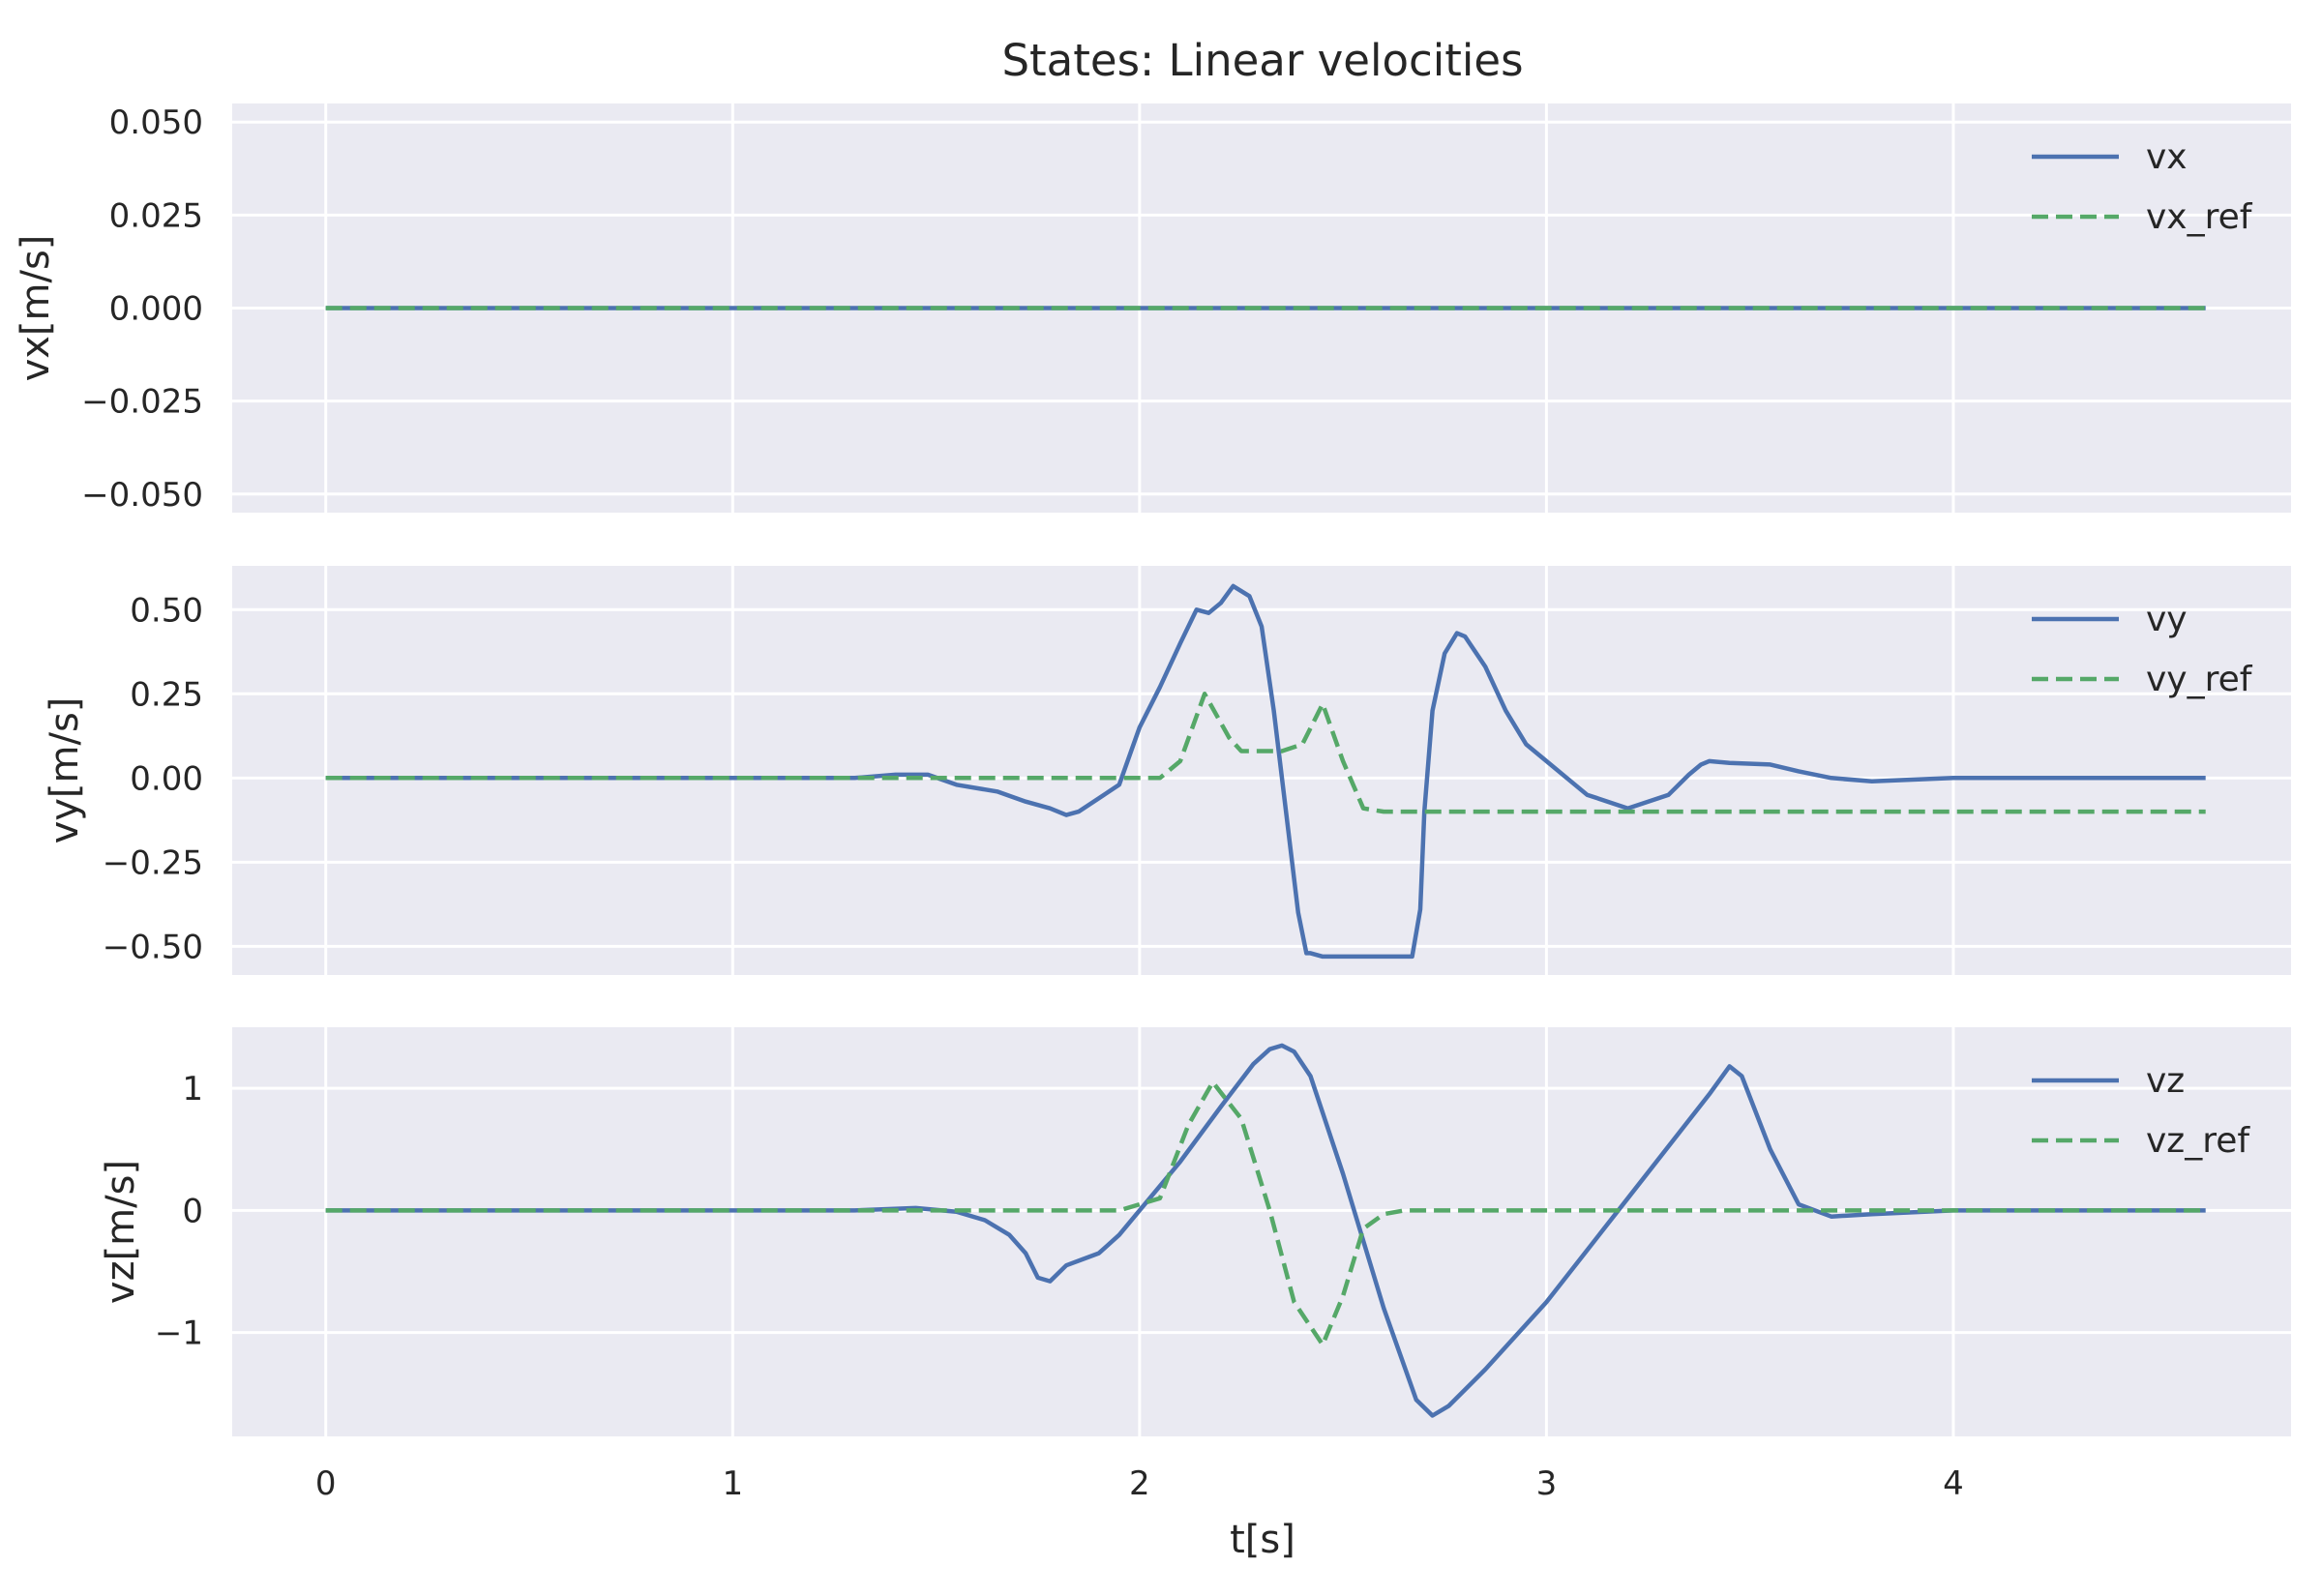  Describe the element at coordinates (121, 1232) in the screenshot. I see `y-axis-label: vz[m/s]` at that location.